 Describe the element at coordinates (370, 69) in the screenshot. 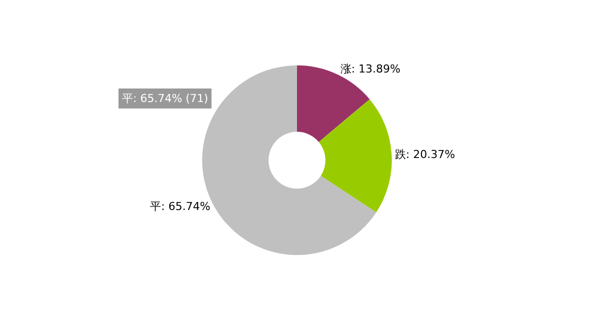

I see `slice-label: 涨: 13.89%` at that location.